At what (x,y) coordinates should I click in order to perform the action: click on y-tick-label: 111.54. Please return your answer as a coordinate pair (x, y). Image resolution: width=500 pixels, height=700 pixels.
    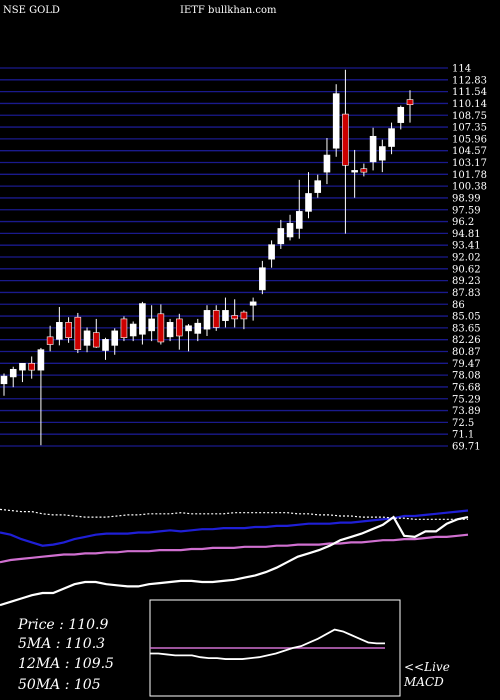
    Looking at the image, I should click on (469, 92).